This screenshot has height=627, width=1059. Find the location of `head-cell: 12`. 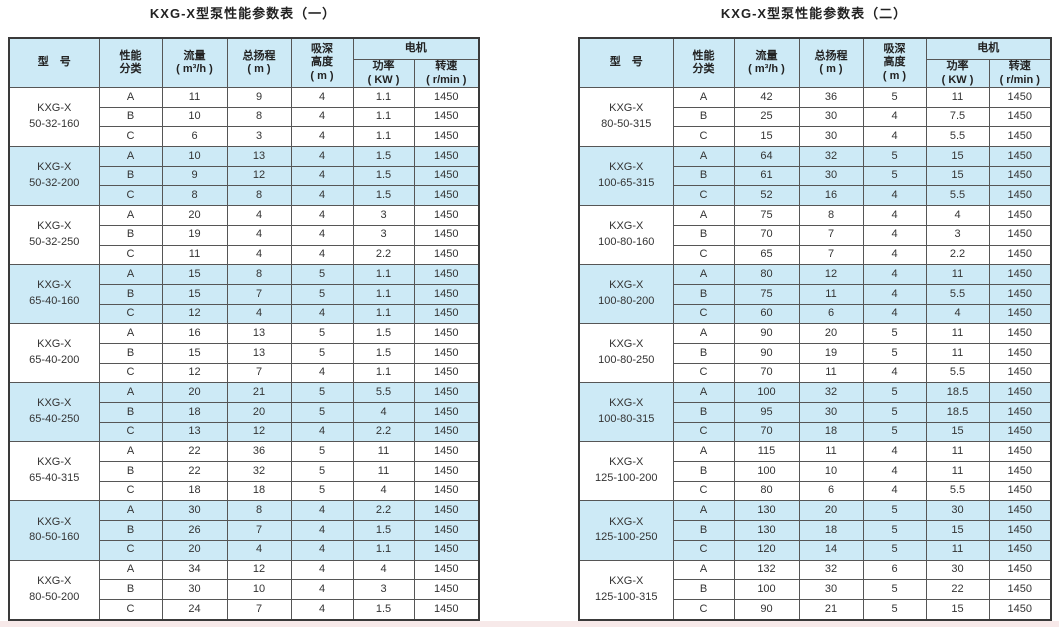

head-cell: 12 is located at coordinates (259, 570).